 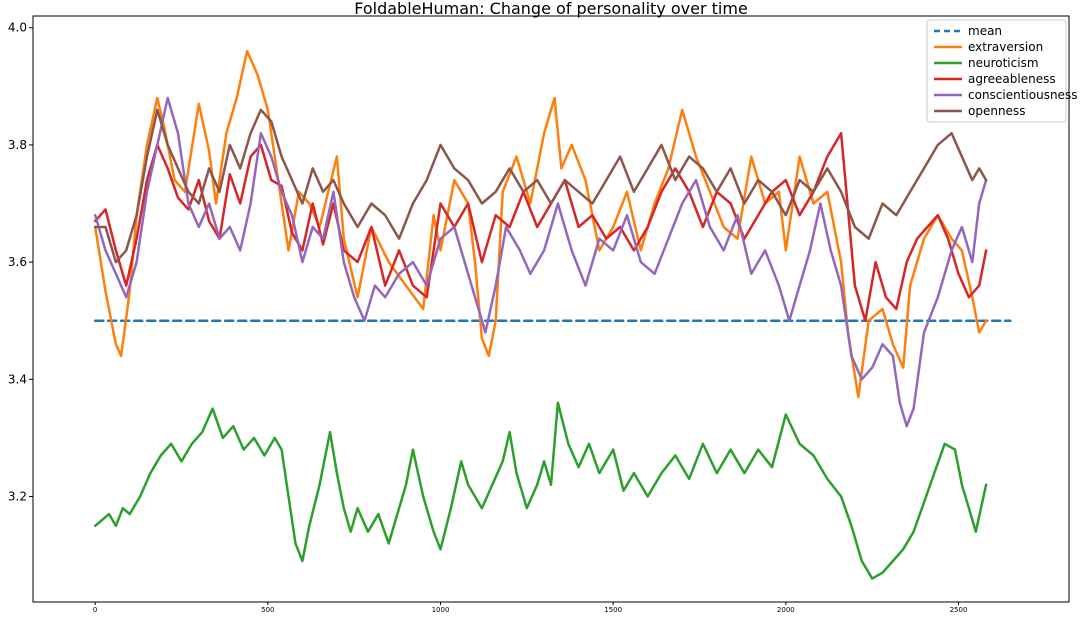 I want to click on y-axis: 3.2 3.4 3.6 3.8 4.0, so click(x=20, y=262).